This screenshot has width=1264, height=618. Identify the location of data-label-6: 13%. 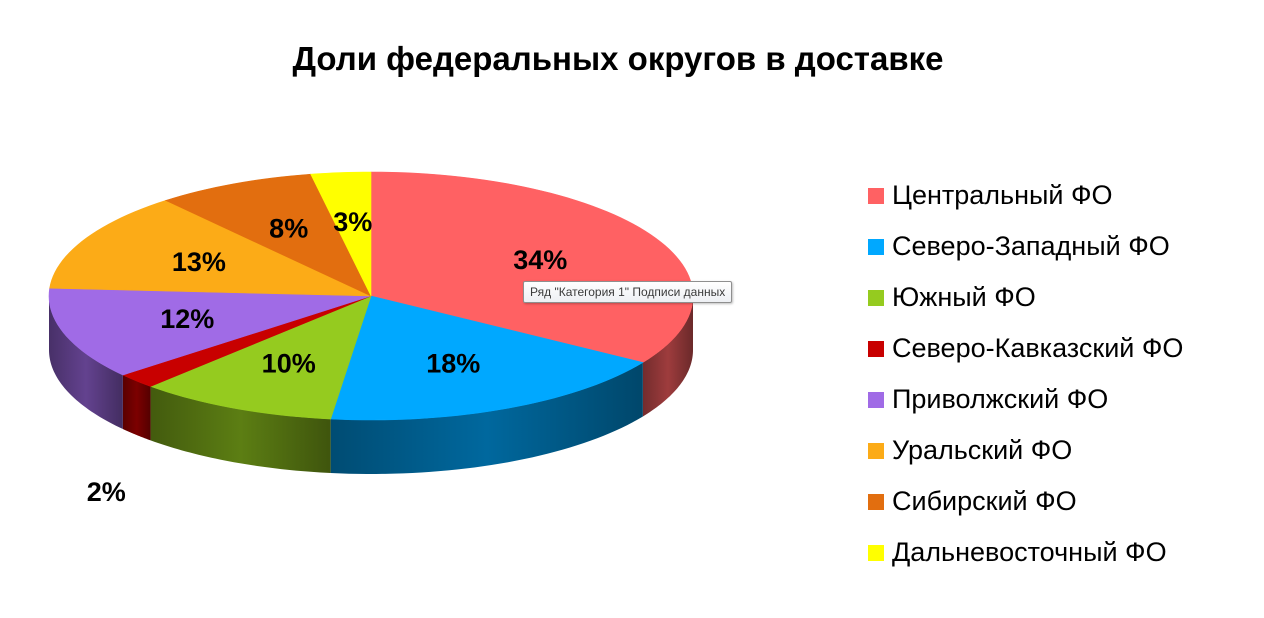
(199, 262).